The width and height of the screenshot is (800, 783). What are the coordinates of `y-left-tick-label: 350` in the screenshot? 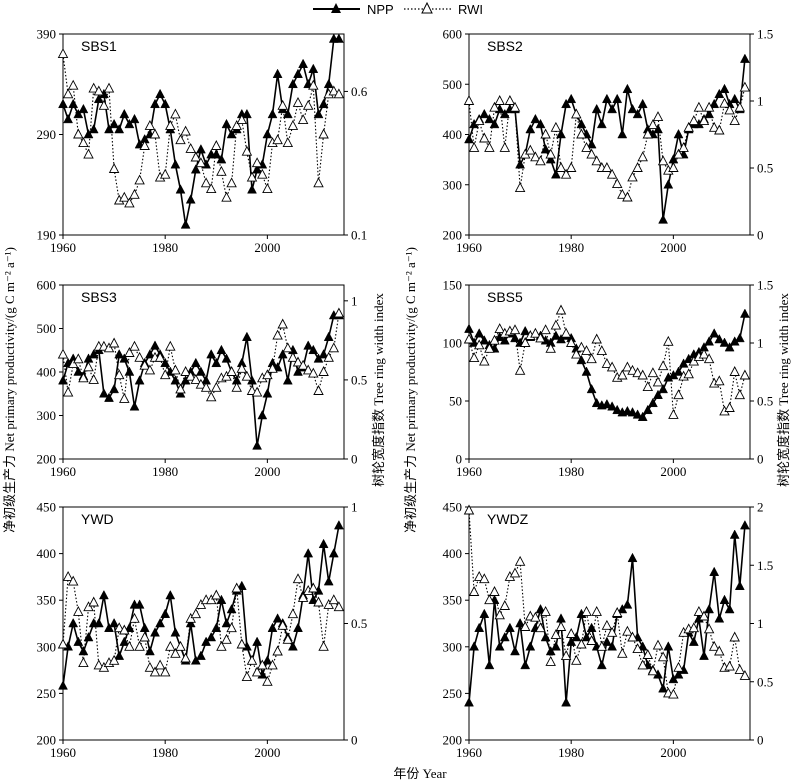 It's located at (47, 600).